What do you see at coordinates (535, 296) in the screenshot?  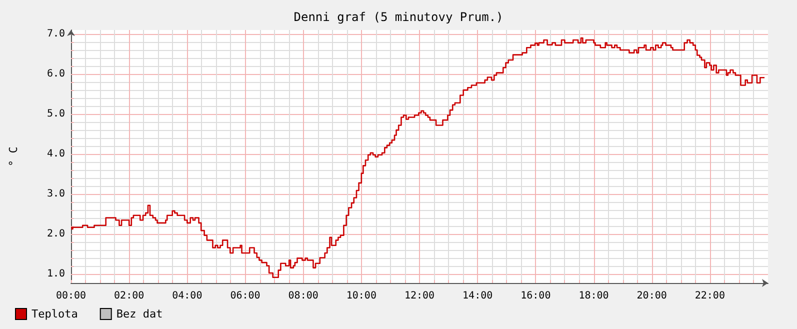 I see `x-tick-label: 16:00` at bounding box center [535, 296].